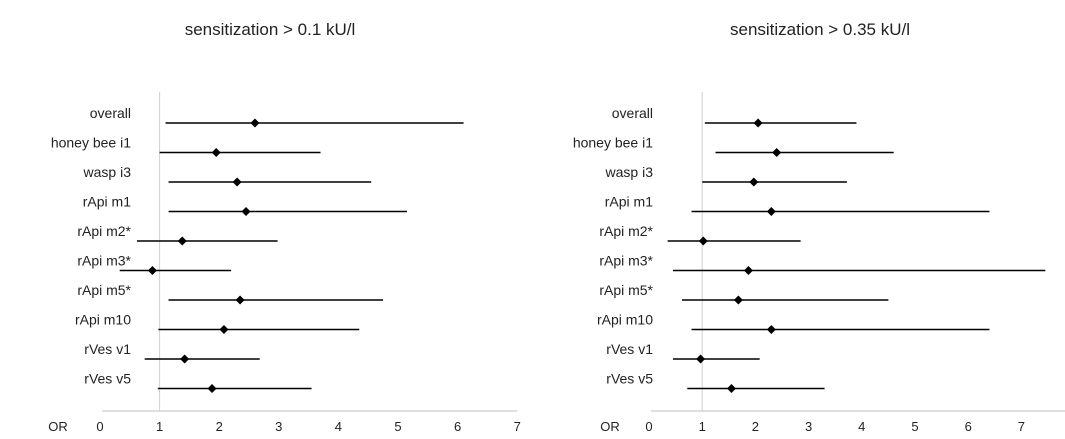 The width and height of the screenshot is (1065, 439). I want to click on chart-title: sensitization > 0.35 kU/l, so click(820, 29).